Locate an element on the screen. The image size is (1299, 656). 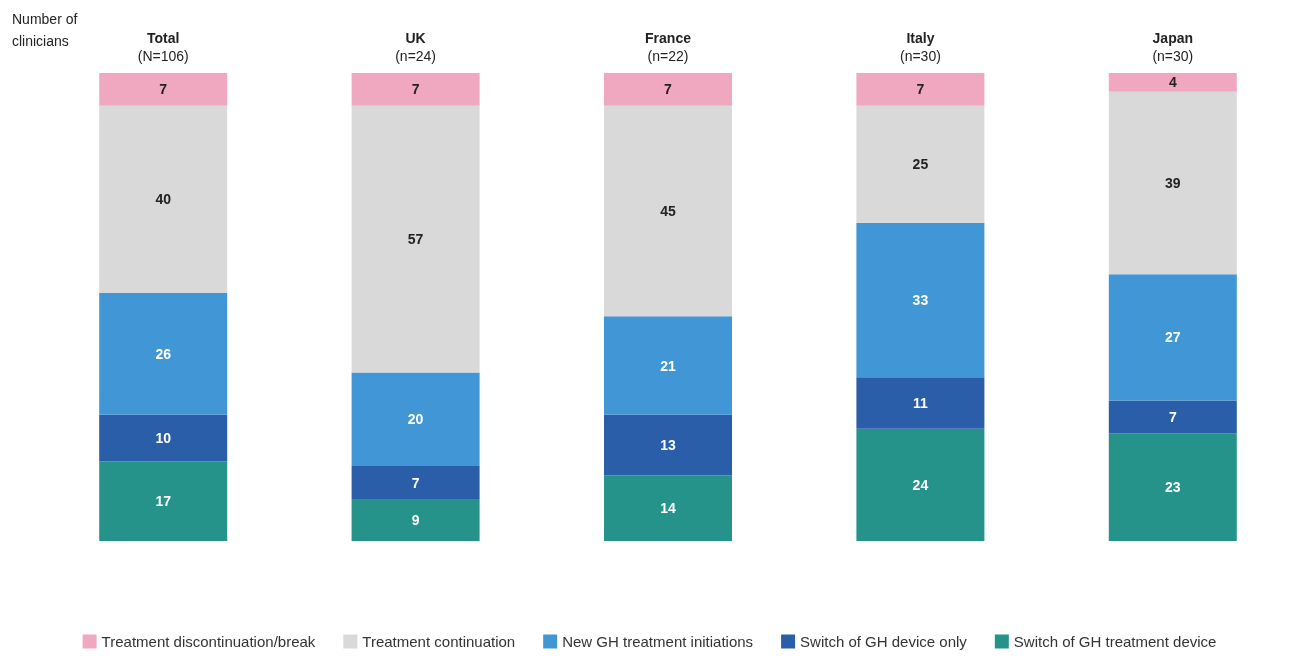
data-label: 10 is located at coordinates (163, 438).